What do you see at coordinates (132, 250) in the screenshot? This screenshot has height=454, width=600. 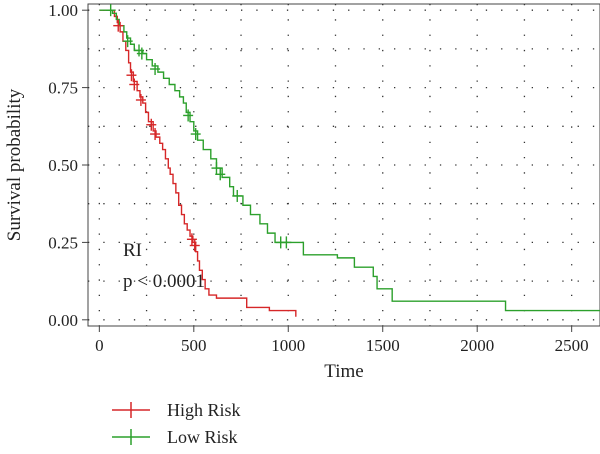 I see `annotation-model: RI` at bounding box center [132, 250].